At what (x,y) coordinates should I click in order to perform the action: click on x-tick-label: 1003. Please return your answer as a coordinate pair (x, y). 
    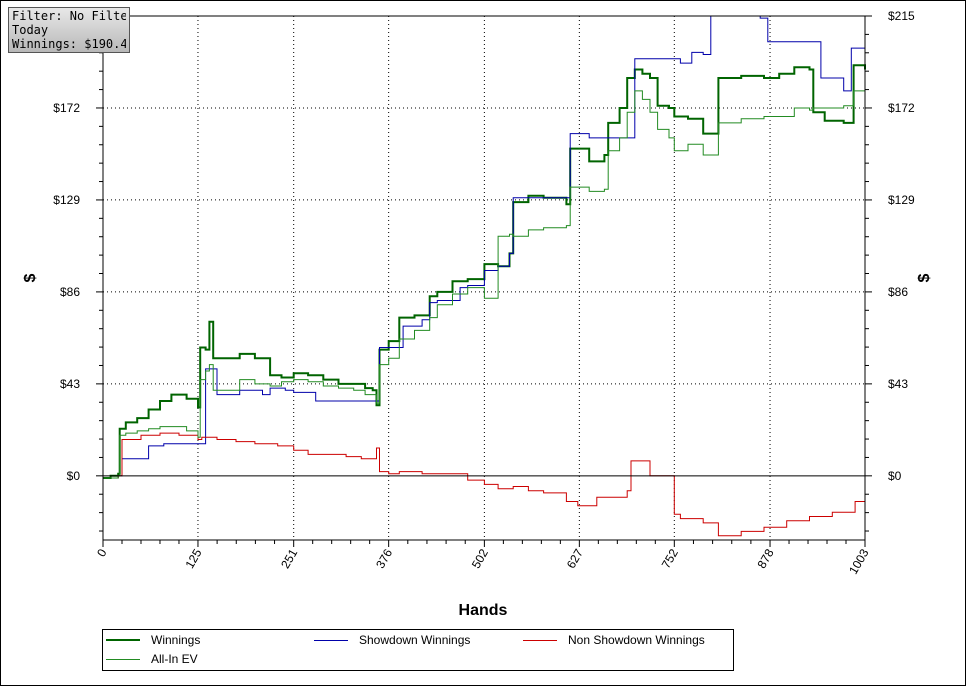
    Looking at the image, I should click on (859, 561).